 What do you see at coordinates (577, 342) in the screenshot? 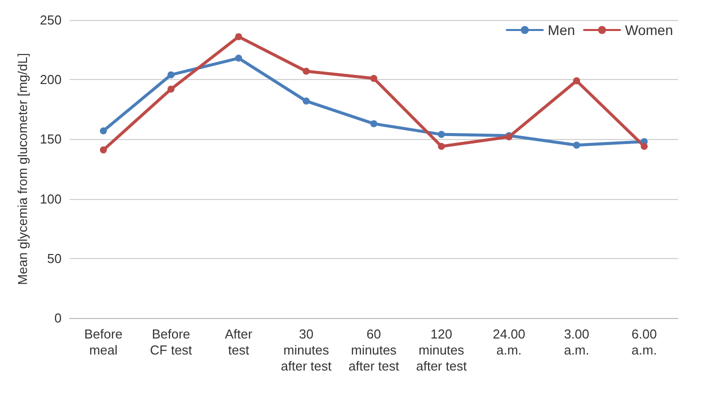
I see `x-tick-label: 3.00 a.m.` at bounding box center [577, 342].